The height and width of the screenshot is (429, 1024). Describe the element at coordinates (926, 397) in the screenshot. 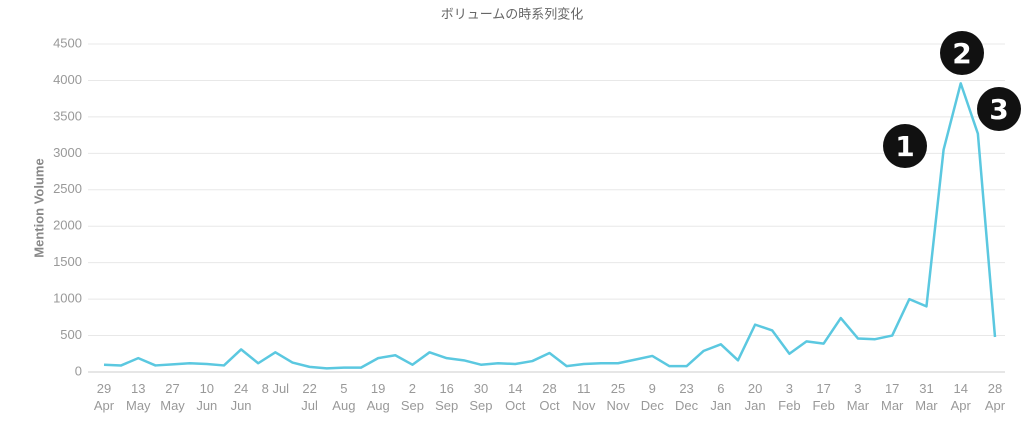

I see `x-tick-label: 31 Mar` at that location.